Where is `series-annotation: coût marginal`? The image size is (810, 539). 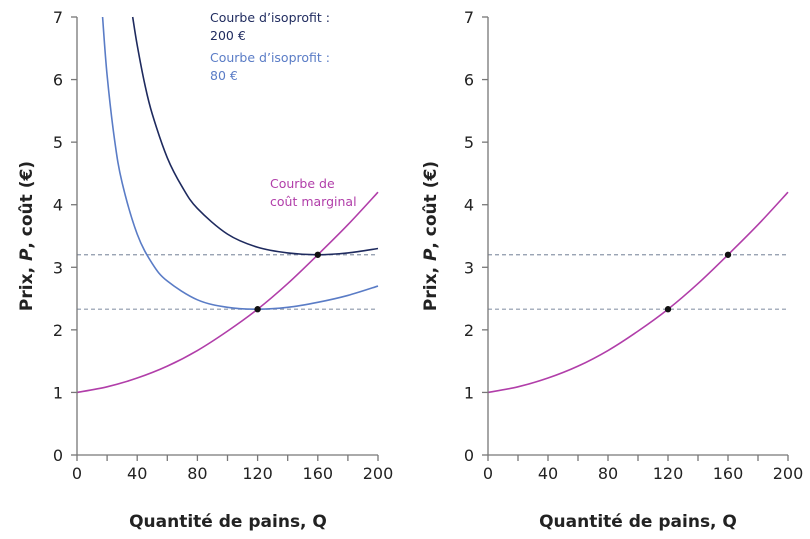
series-annotation: coût marginal is located at coordinates (313, 201).